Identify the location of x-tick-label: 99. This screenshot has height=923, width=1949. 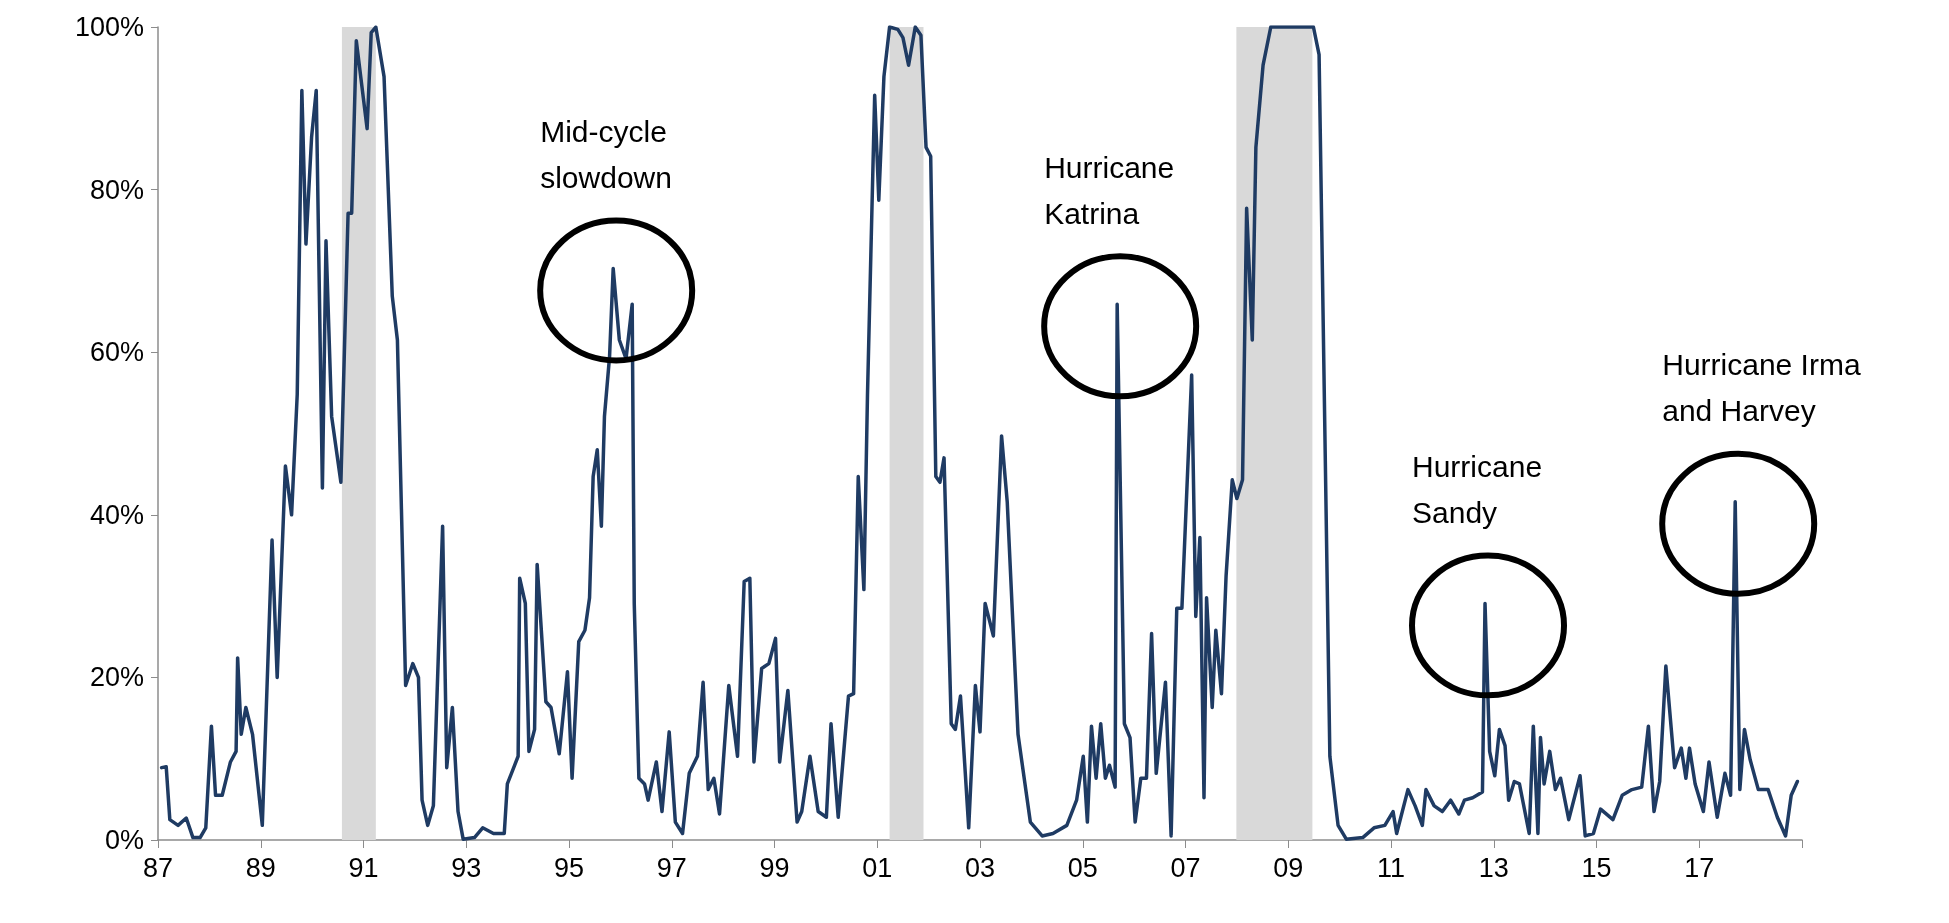
(774, 867).